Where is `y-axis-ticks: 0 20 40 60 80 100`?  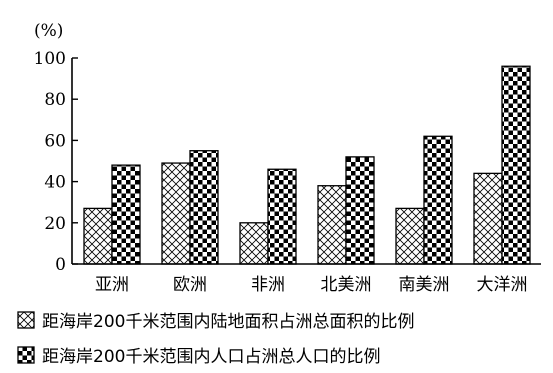
y-axis-ticks: 0 20 40 60 80 100 is located at coordinates (56, 162).